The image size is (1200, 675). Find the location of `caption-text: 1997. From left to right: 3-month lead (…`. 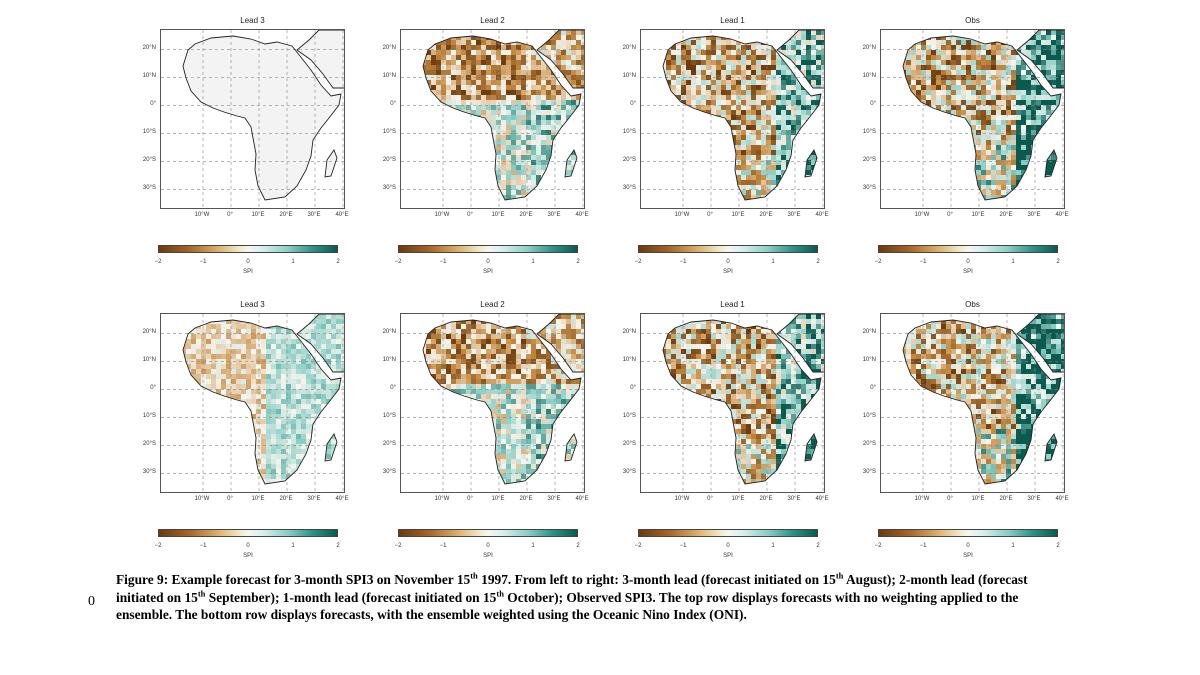

caption-text: 1997. From left to right: 3-month lead (… is located at coordinates (656, 579).